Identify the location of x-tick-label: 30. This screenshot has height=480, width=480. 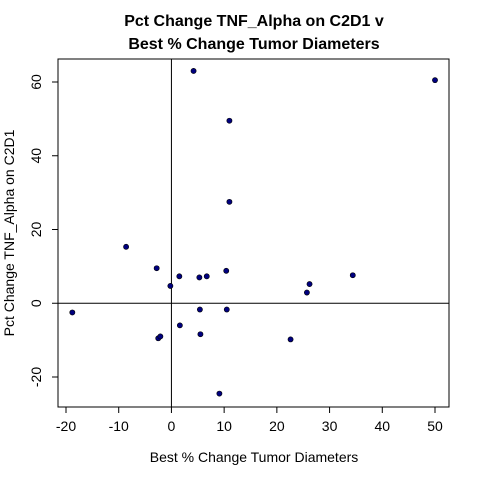
(330, 426).